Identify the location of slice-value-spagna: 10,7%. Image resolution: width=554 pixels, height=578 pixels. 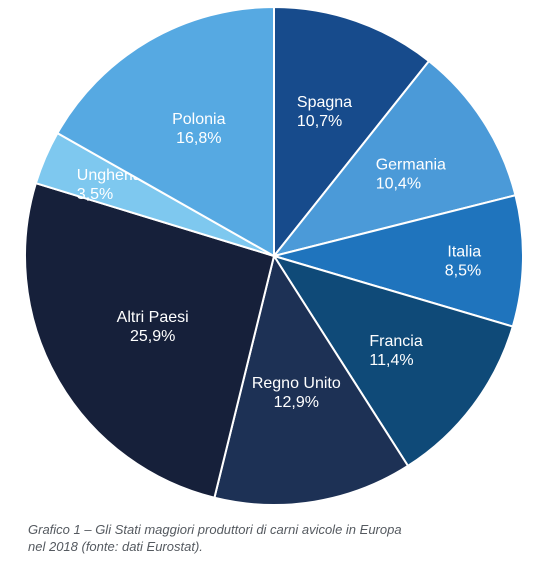
(319, 121).